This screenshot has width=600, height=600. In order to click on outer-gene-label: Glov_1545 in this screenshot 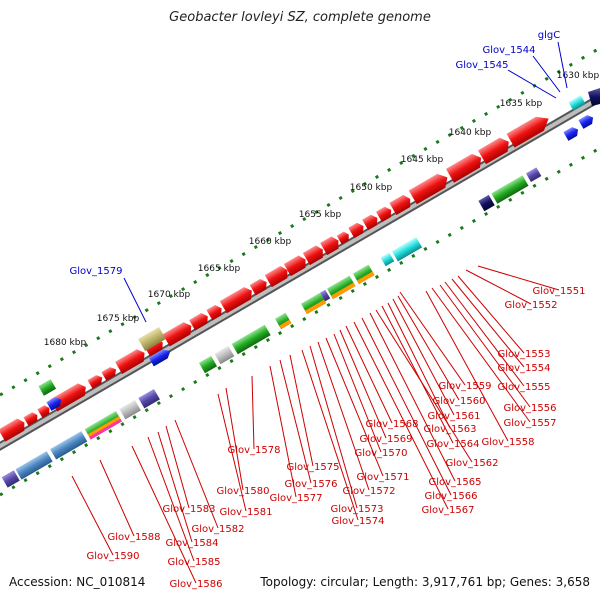, I will do `click(481, 65)`.